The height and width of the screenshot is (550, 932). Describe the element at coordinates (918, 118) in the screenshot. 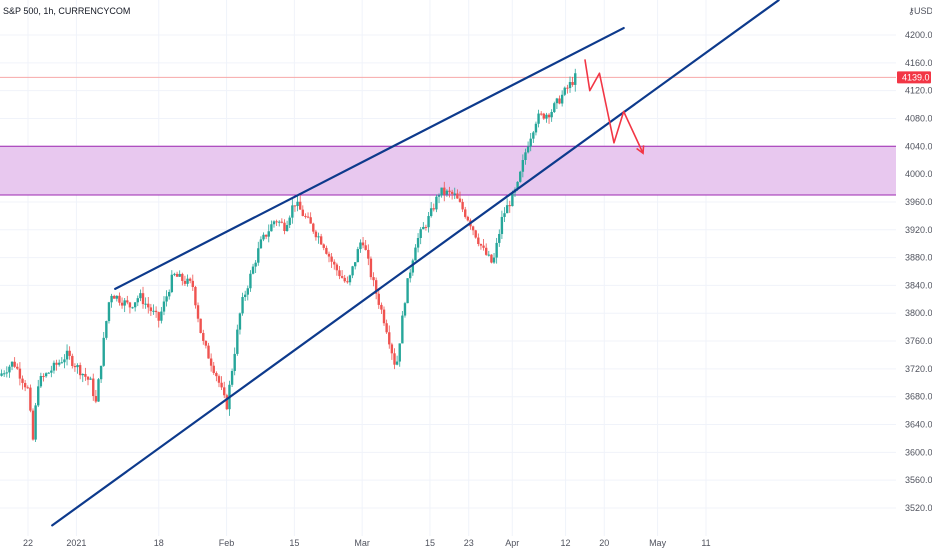

I see `price-tick-label: 4080.0` at that location.